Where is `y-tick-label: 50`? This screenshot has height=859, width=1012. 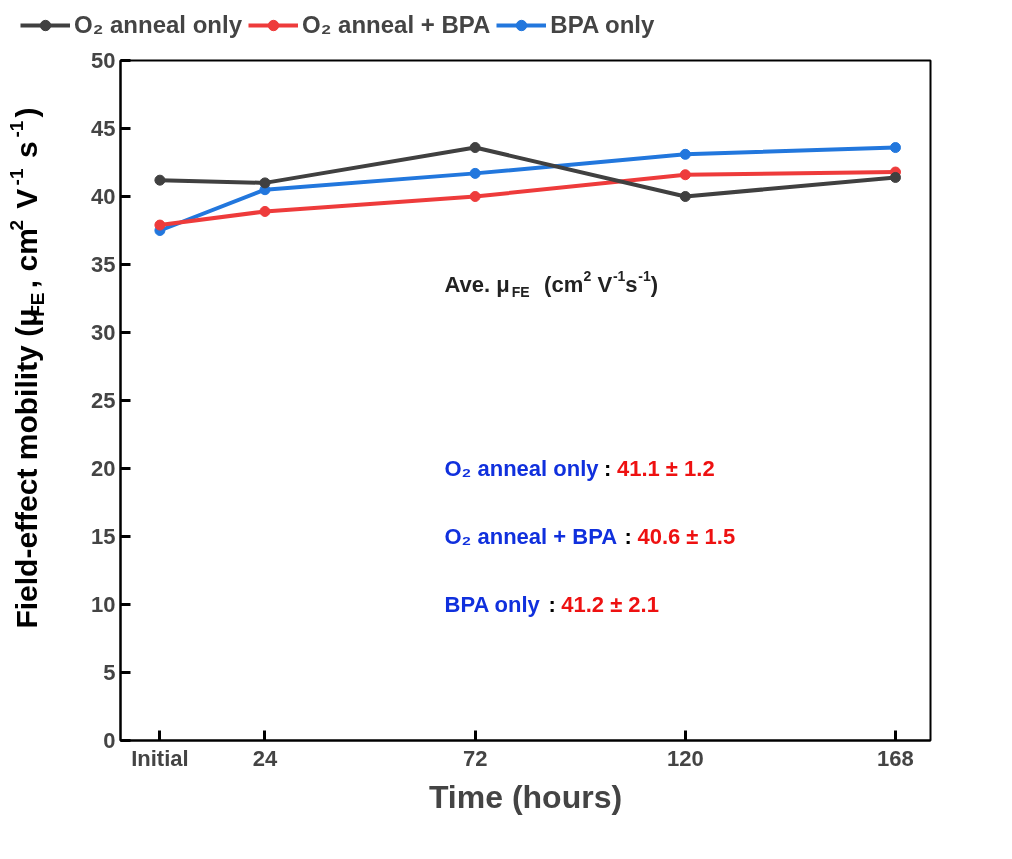
y-tick-label: 50 is located at coordinates (103, 60).